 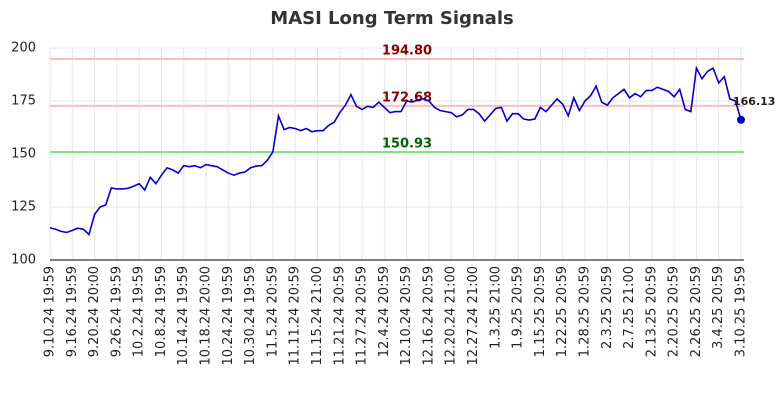 I want to click on x-tick-label: 10.2.24 19:59, so click(x=139, y=311).